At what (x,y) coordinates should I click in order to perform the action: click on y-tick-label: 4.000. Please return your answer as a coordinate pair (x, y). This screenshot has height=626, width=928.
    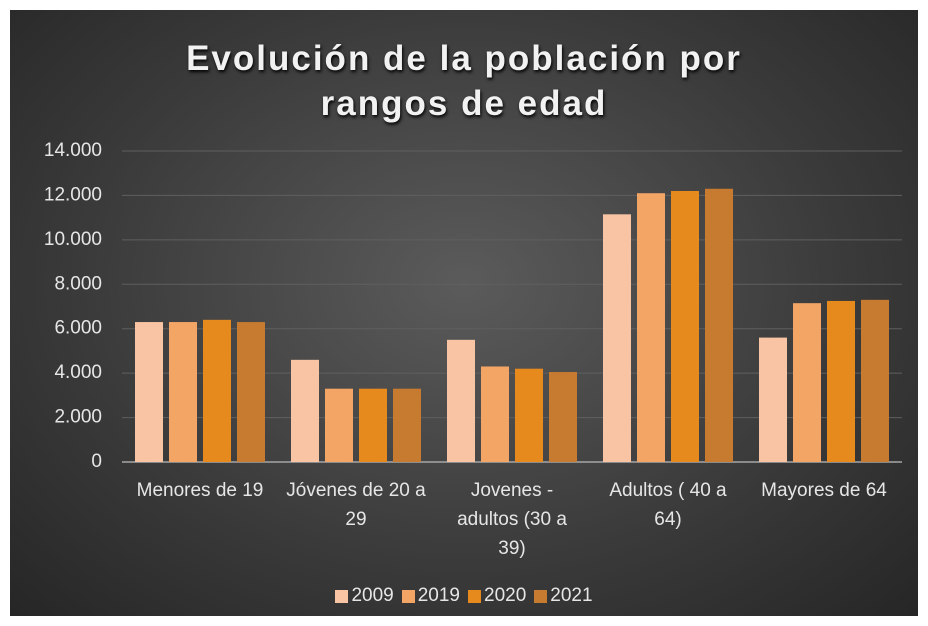
    Looking at the image, I should click on (78, 372).